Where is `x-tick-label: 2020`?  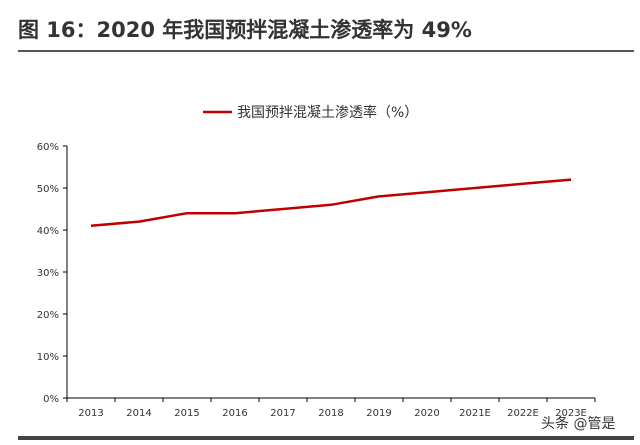 x-tick-label: 2020 is located at coordinates (426, 413).